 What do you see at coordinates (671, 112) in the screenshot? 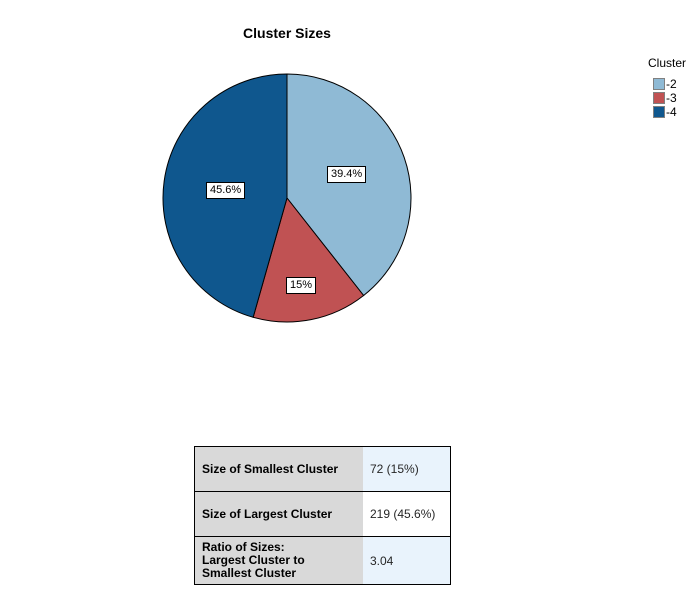
I see `legend-item-label: -4` at bounding box center [671, 112].